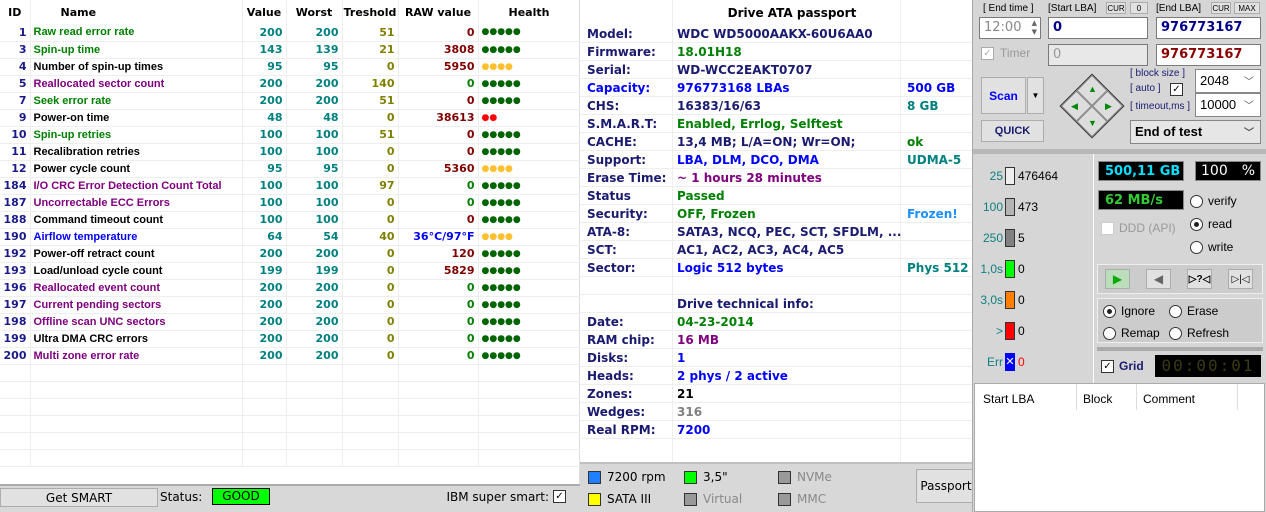 The width and height of the screenshot is (1266, 512). Describe the element at coordinates (745, 304) in the screenshot. I see `passport-value: Drive technical info:` at that location.